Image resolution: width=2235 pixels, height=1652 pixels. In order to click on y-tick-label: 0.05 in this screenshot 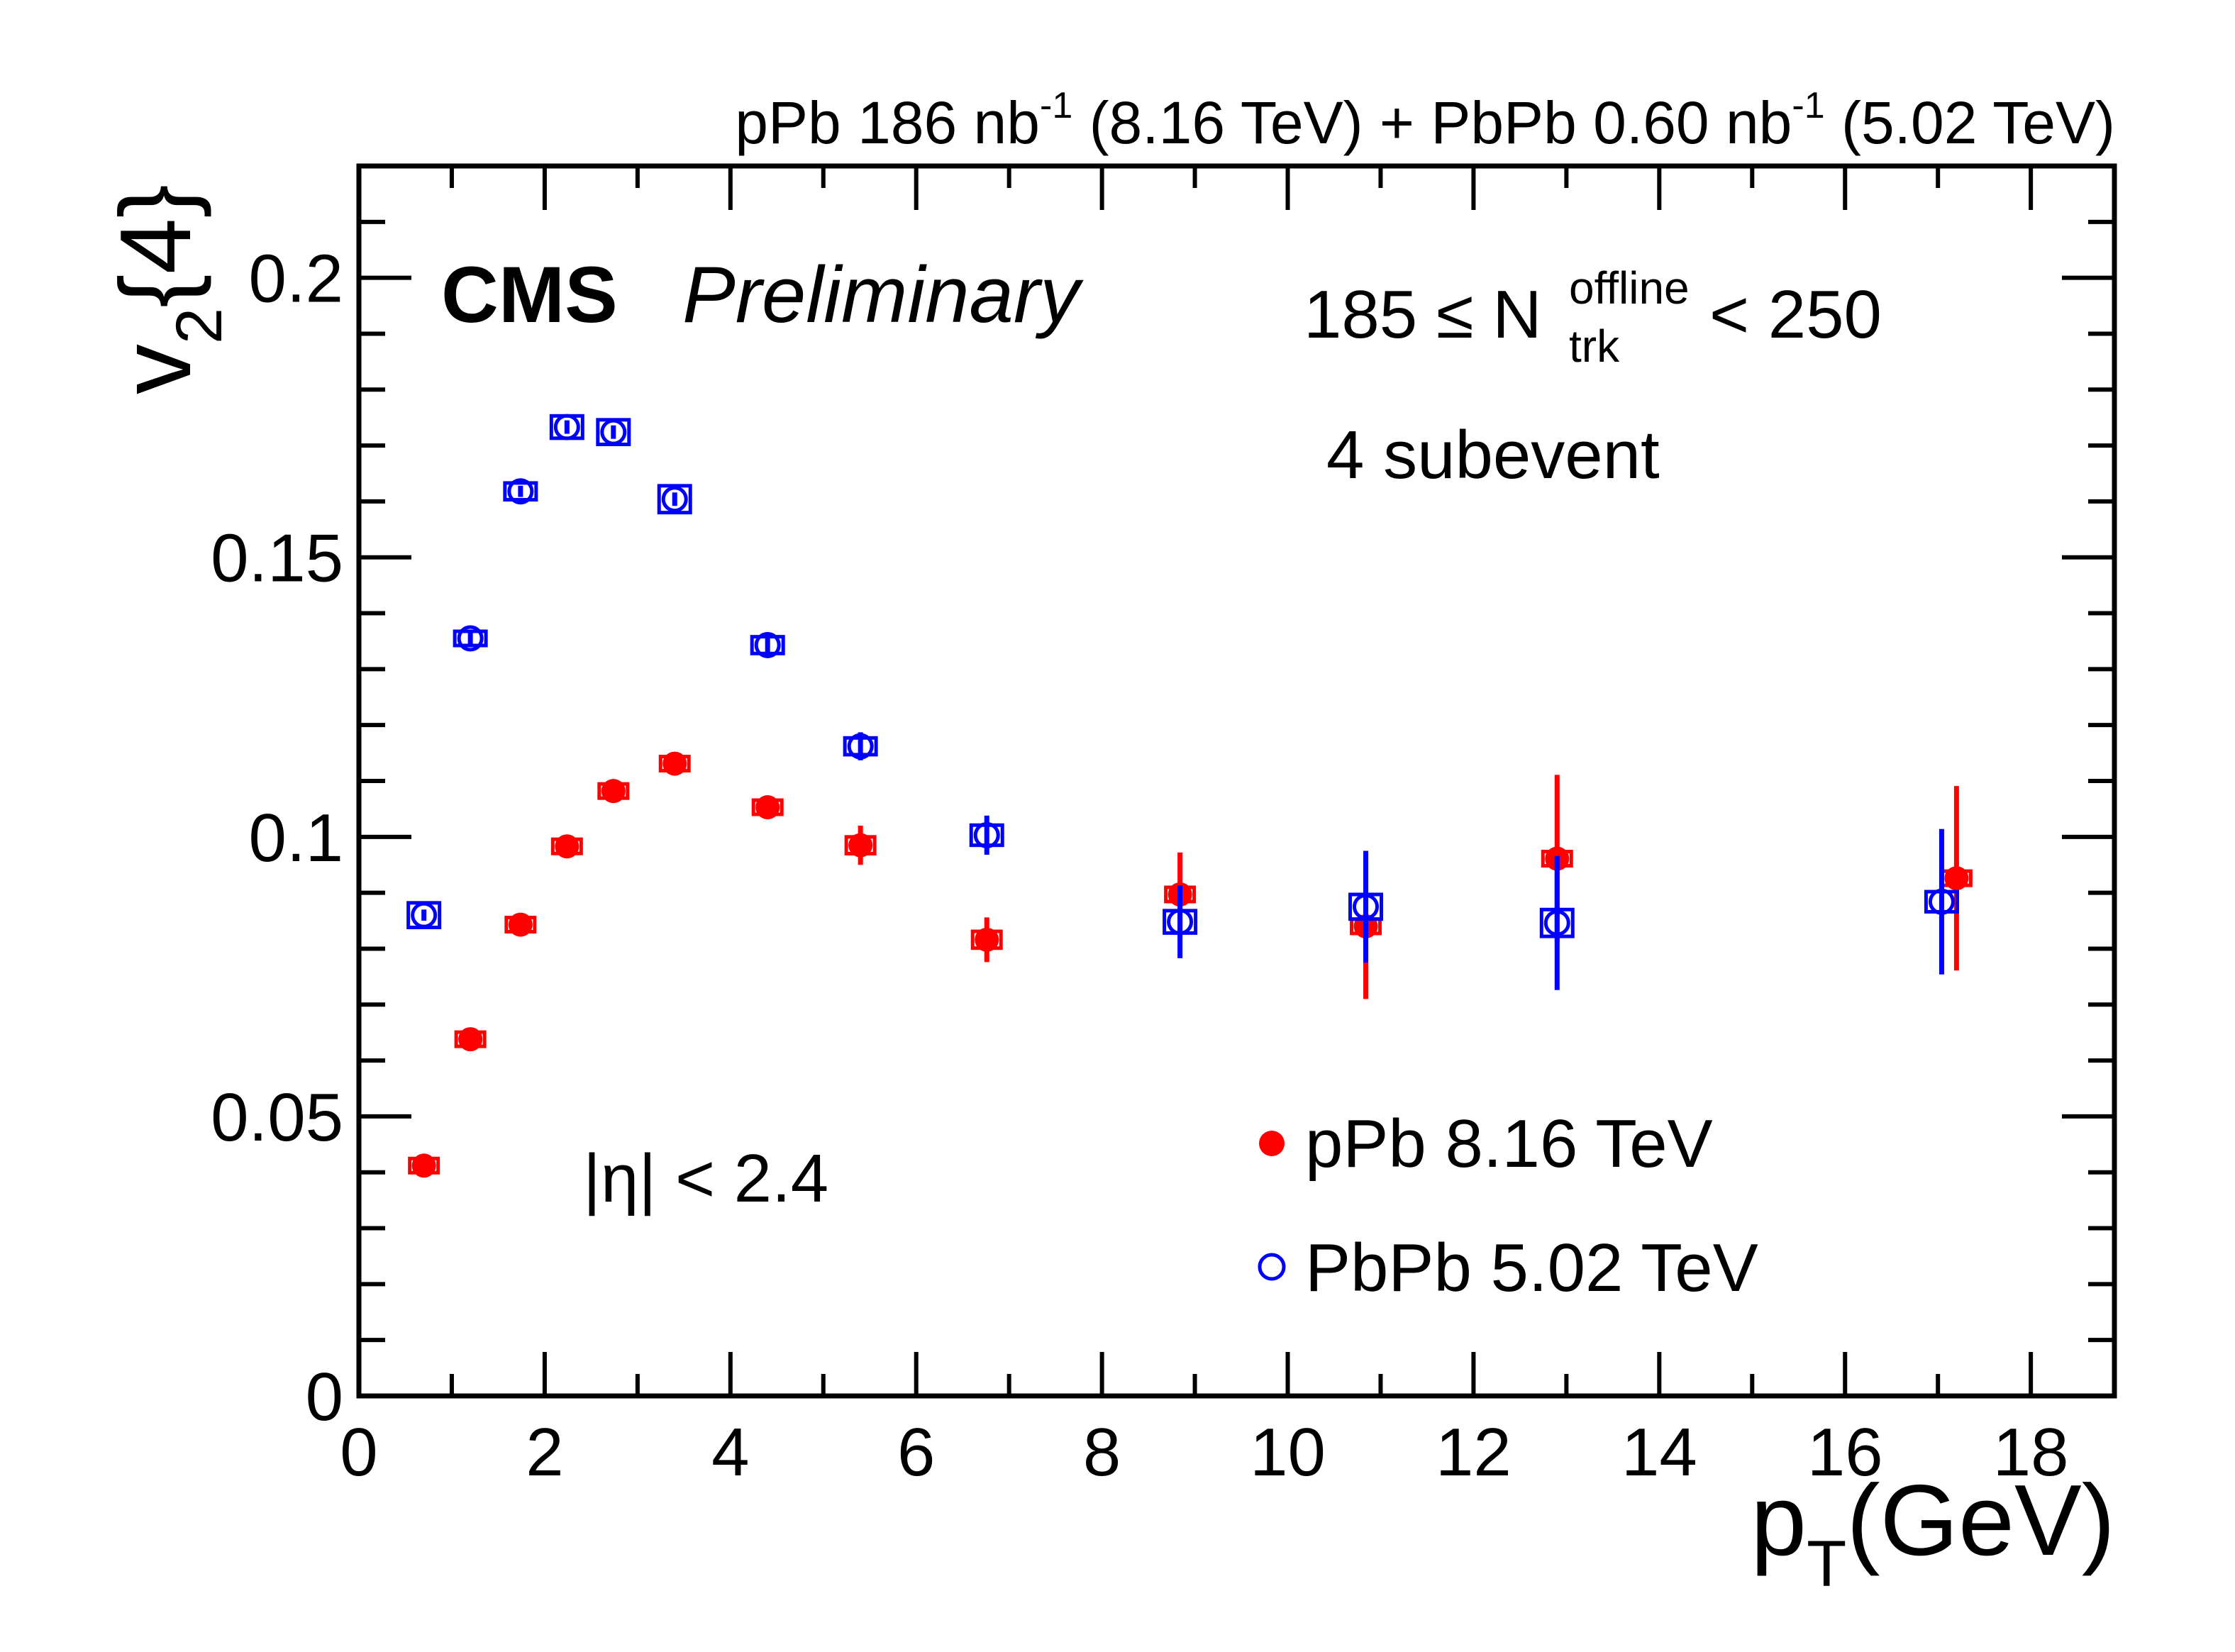, I will do `click(277, 1117)`.